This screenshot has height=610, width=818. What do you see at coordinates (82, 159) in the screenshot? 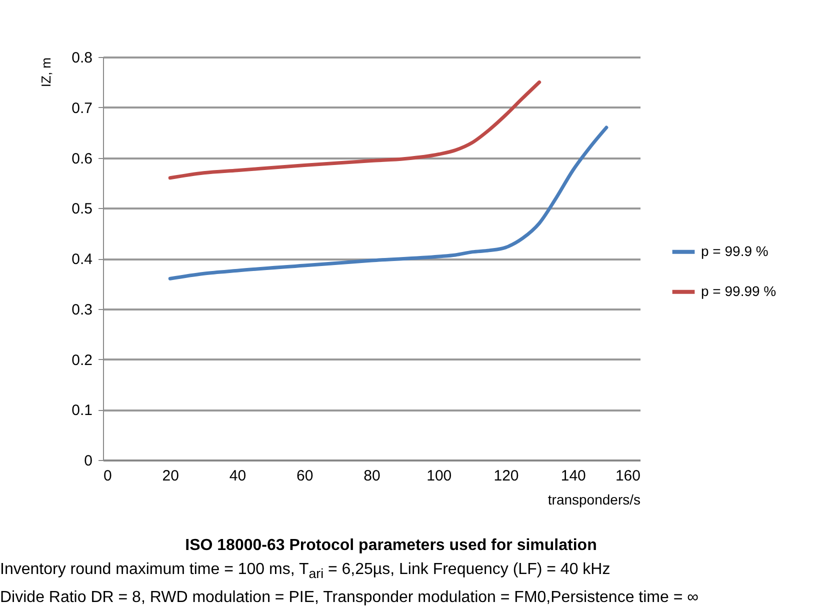
I see `y-tick-label: 0.6` at bounding box center [82, 159].